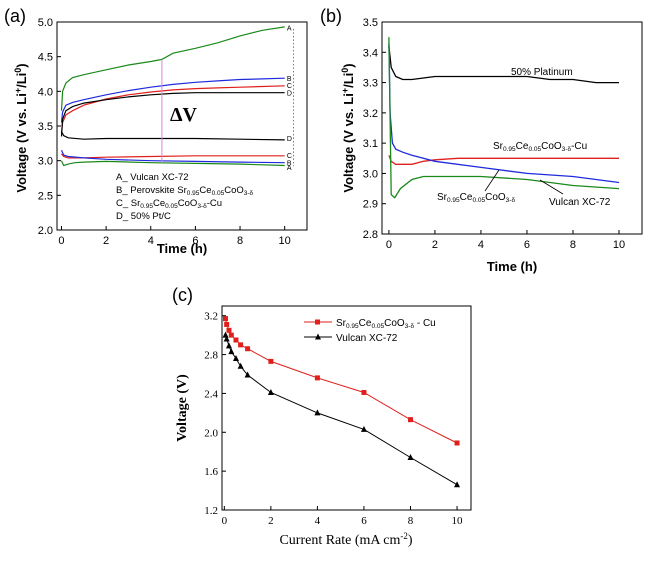 This screenshot has height=562, width=650. What do you see at coordinates (289, 156) in the screenshot?
I see `a-end-label-5: C` at bounding box center [289, 156].